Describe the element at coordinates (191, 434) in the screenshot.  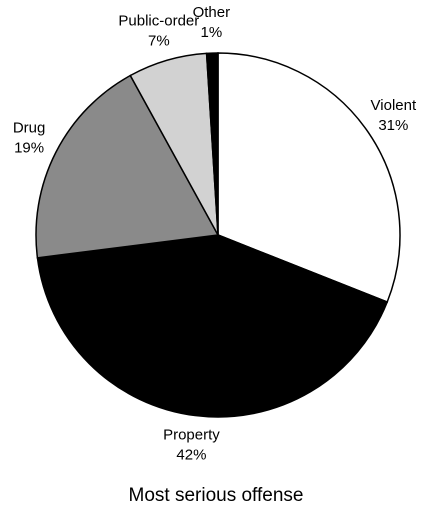
I see `slice-label: Property` at that location.